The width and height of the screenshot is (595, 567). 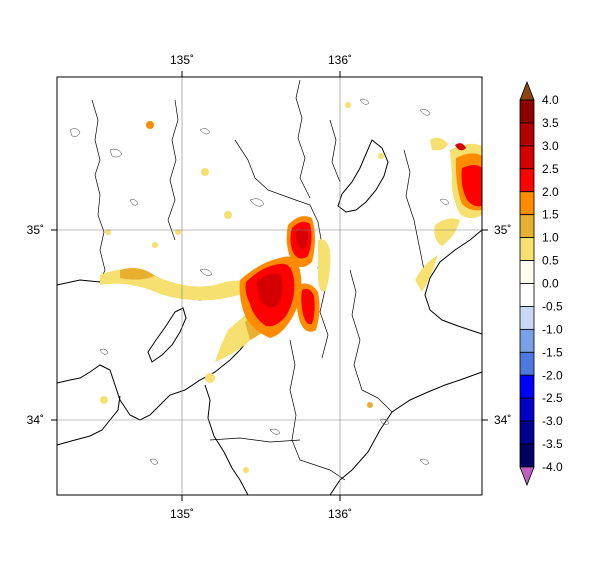 What do you see at coordinates (363, 176) in the screenshot?
I see `lake-biwa` at bounding box center [363, 176].